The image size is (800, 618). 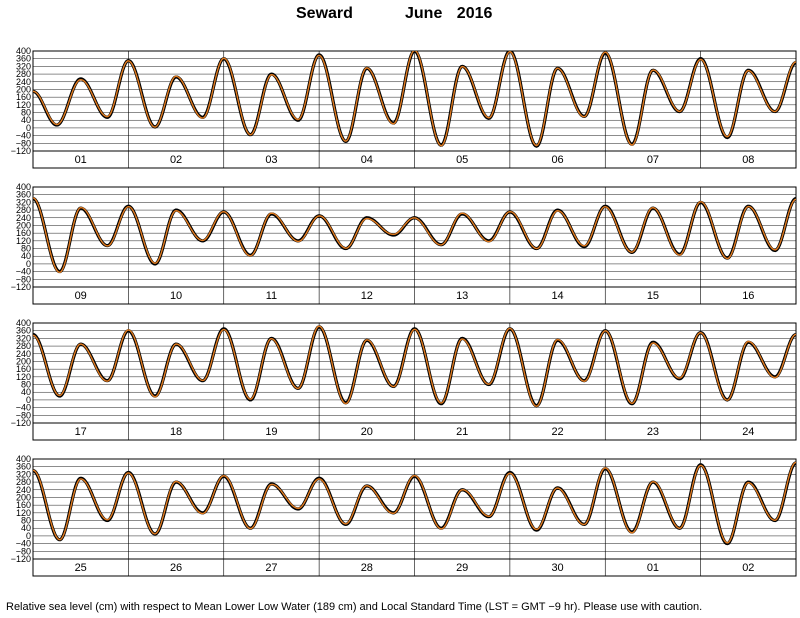 I want to click on day-label: 18, so click(x=176, y=432).